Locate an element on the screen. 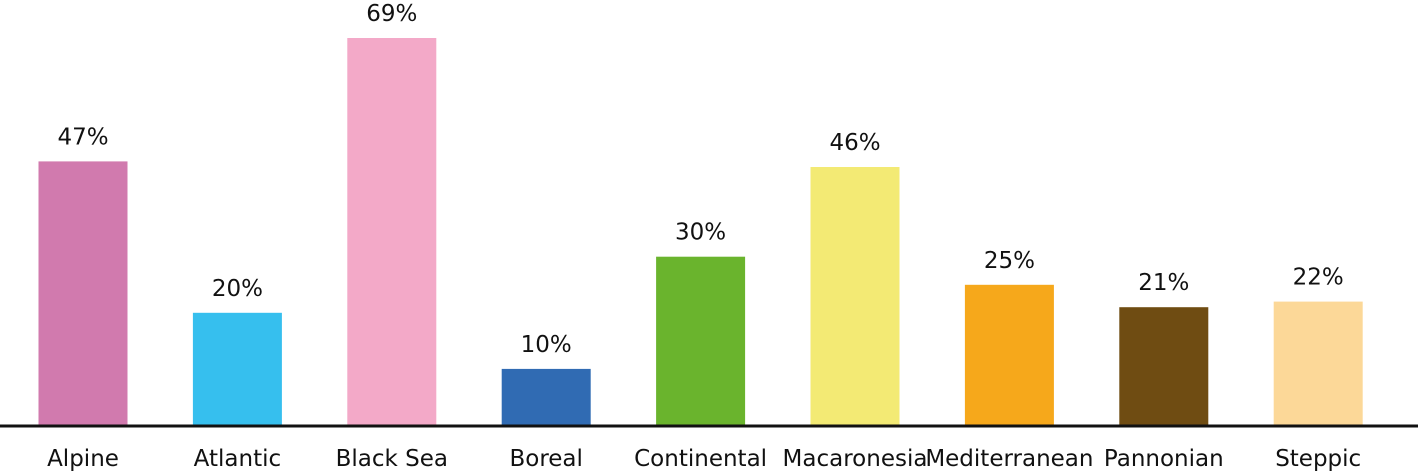 Image resolution: width=1418 pixels, height=475 pixels. value-label-alpine: 47% is located at coordinates (82, 137).